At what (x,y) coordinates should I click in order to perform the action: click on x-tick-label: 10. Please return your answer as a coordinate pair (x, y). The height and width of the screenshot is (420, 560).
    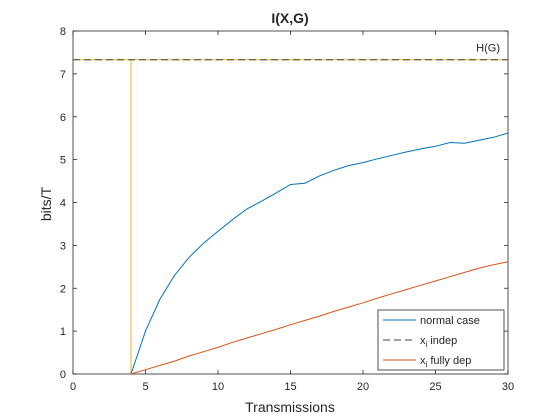
    Looking at the image, I should click on (218, 387).